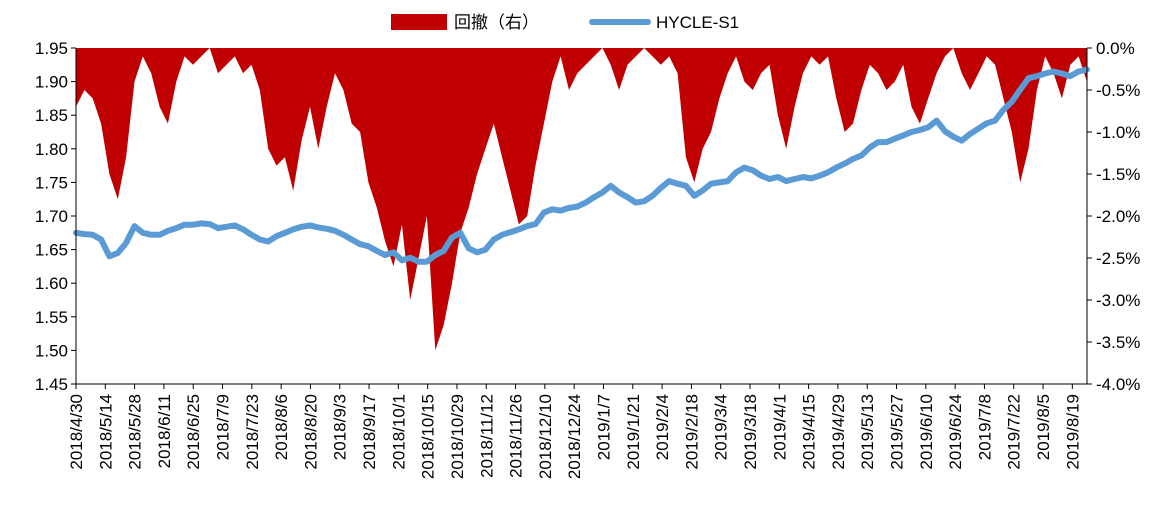  What do you see at coordinates (51, 48) in the screenshot?
I see `y-left-tick-label: 1.95` at bounding box center [51, 48].